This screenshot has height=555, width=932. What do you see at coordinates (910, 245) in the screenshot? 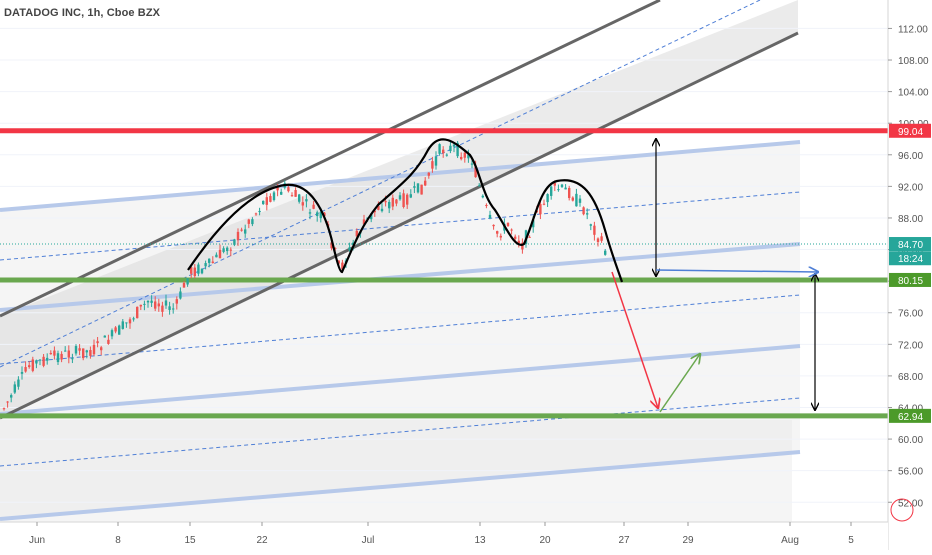
I see `price-badge-label: 84.70` at bounding box center [910, 245].